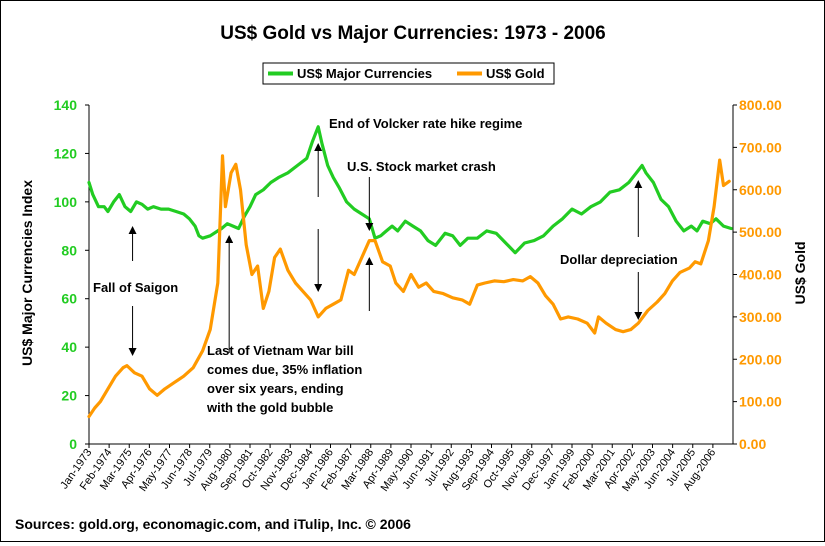 This screenshot has width=825, height=546. I want to click on y2-tick-label: 800.00, so click(760, 105).